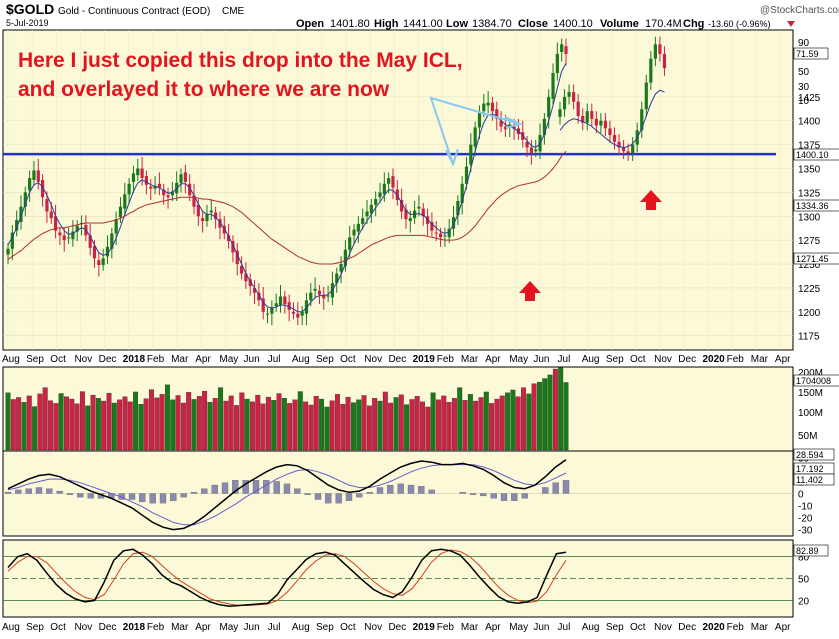 The image size is (839, 639). Describe the element at coordinates (513, 122) in the screenshot. I see `arrow-head-icon` at that location.